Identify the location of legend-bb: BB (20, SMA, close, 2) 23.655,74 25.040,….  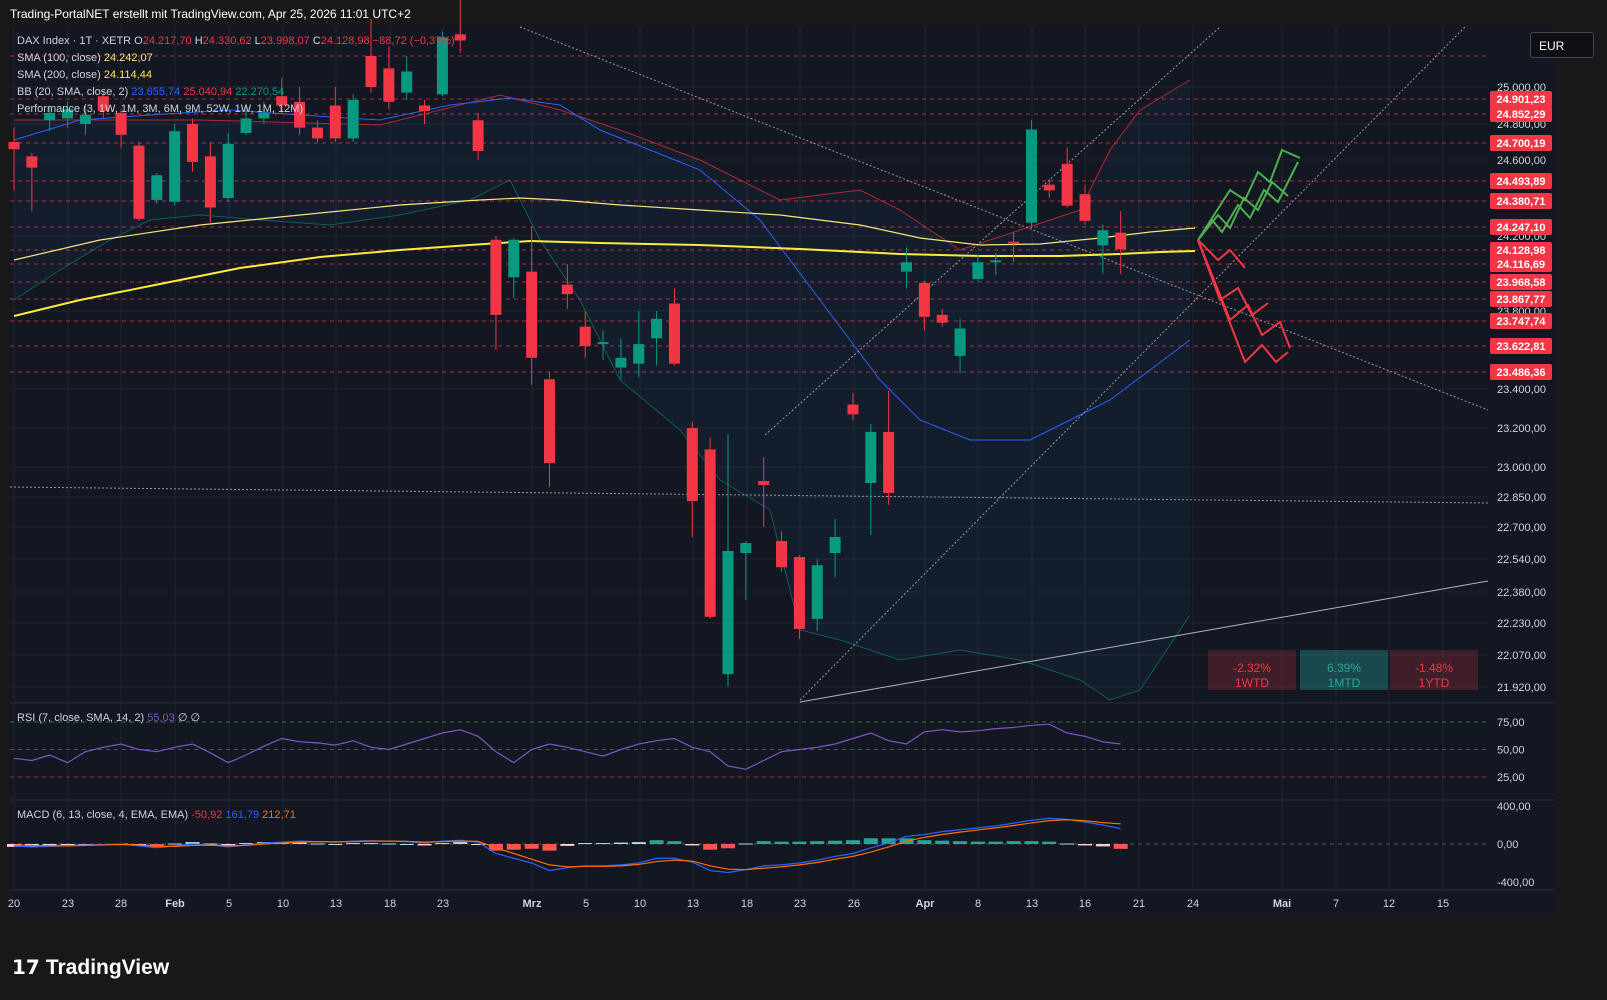
(150, 92).